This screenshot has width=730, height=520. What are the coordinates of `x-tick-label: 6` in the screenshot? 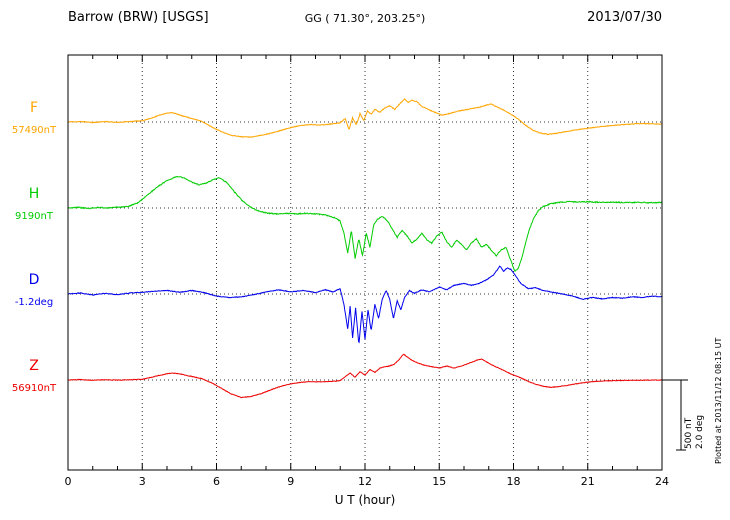 It's located at (216, 481).